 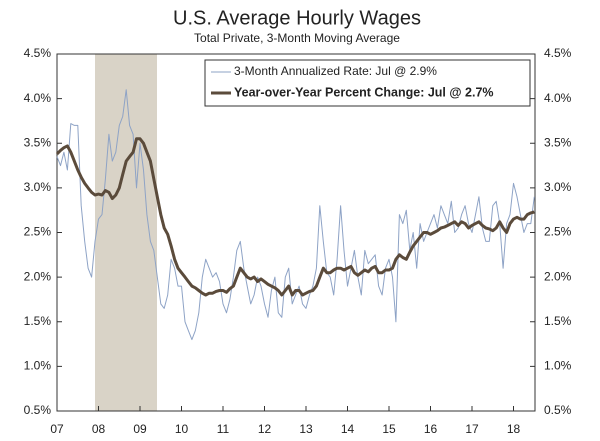 What do you see at coordinates (306, 429) in the screenshot?
I see `x-tick-label: 13` at bounding box center [306, 429].